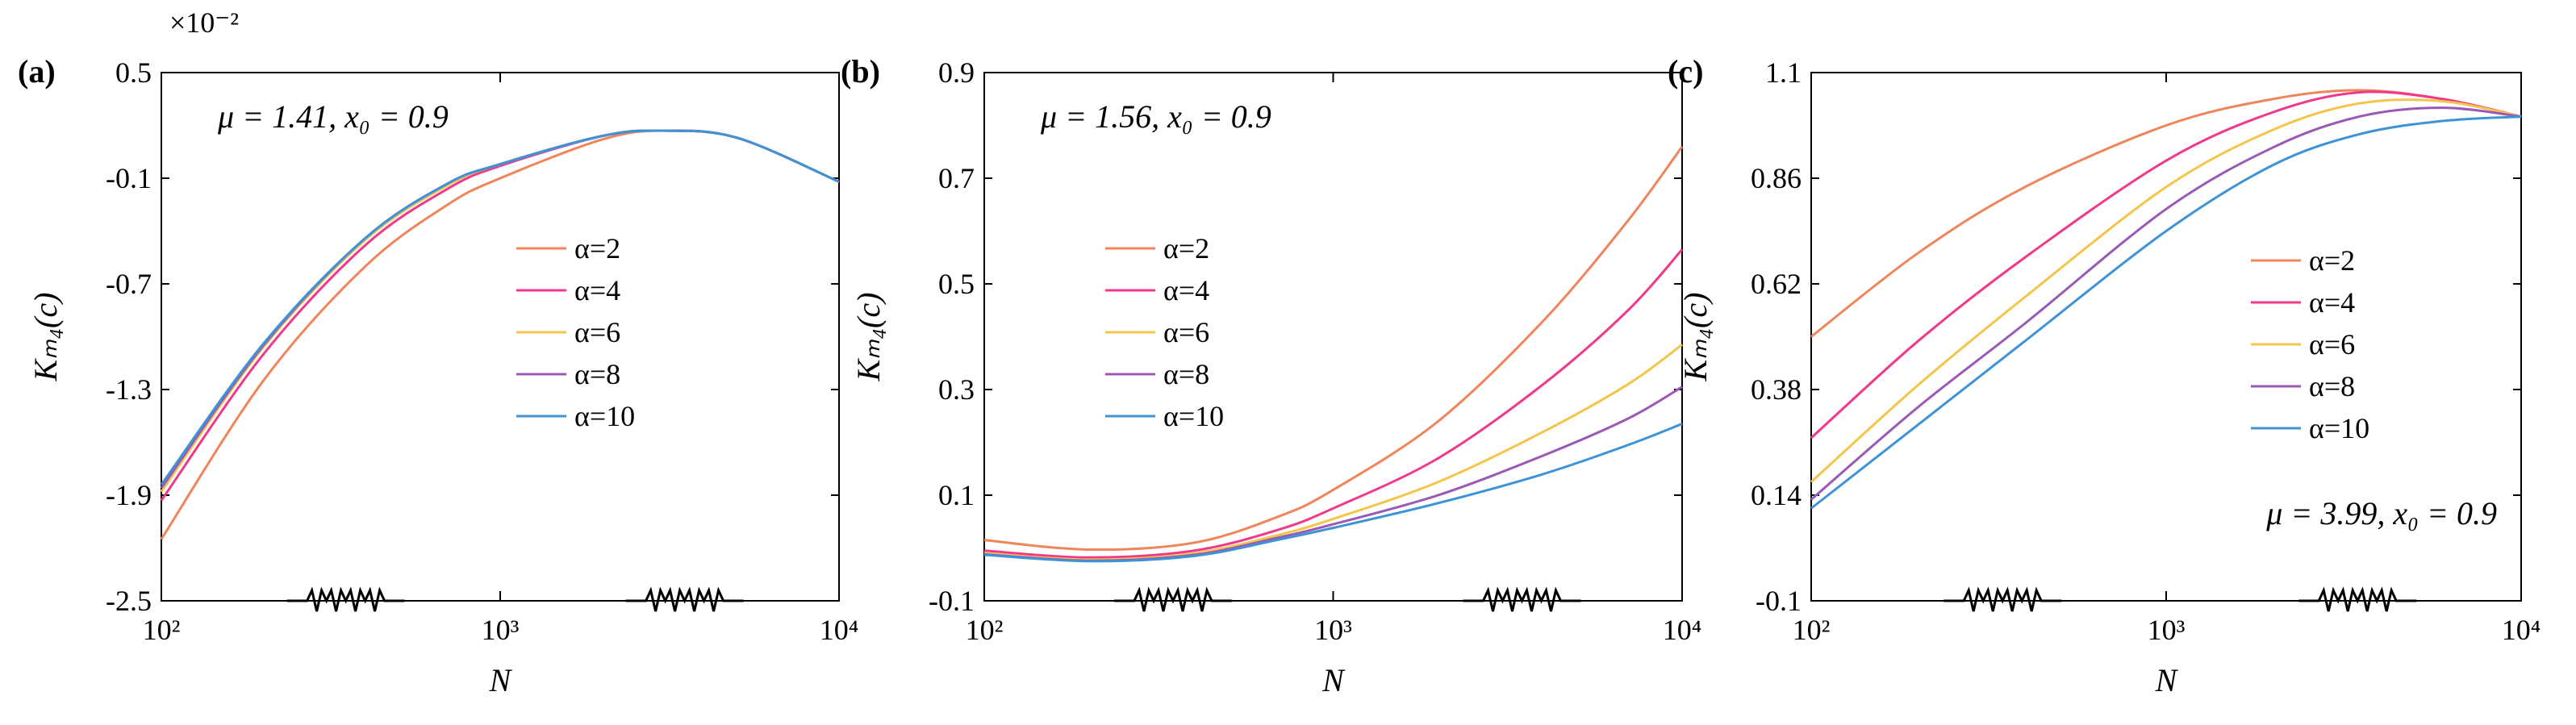 The height and width of the screenshot is (725, 2576). Describe the element at coordinates (860, 71) in the screenshot. I see `panel-label: (b)` at that location.